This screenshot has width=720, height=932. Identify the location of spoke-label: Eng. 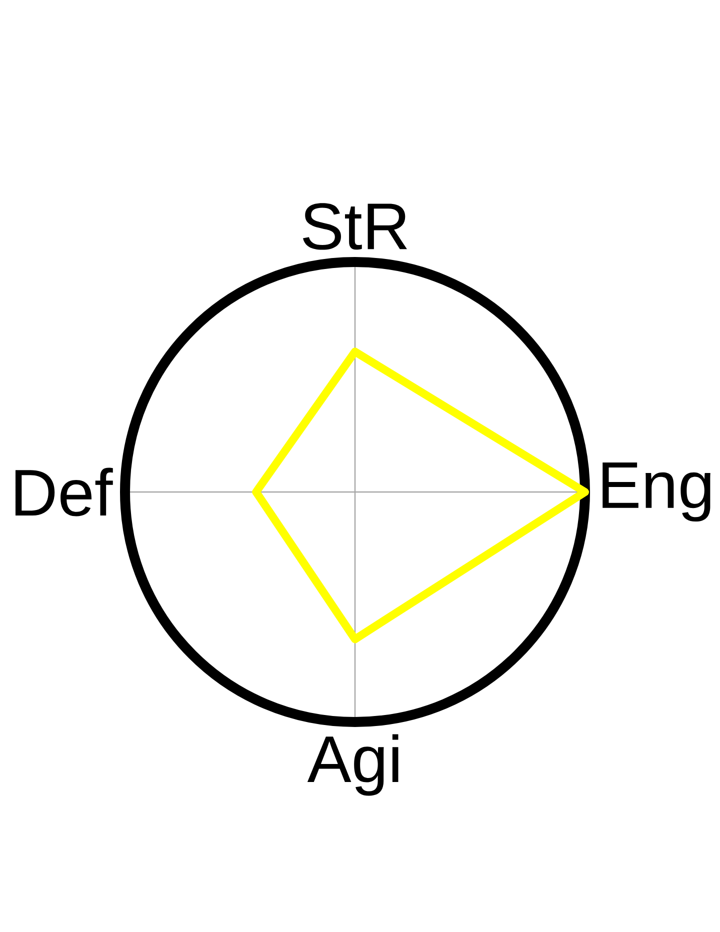
(656, 492).